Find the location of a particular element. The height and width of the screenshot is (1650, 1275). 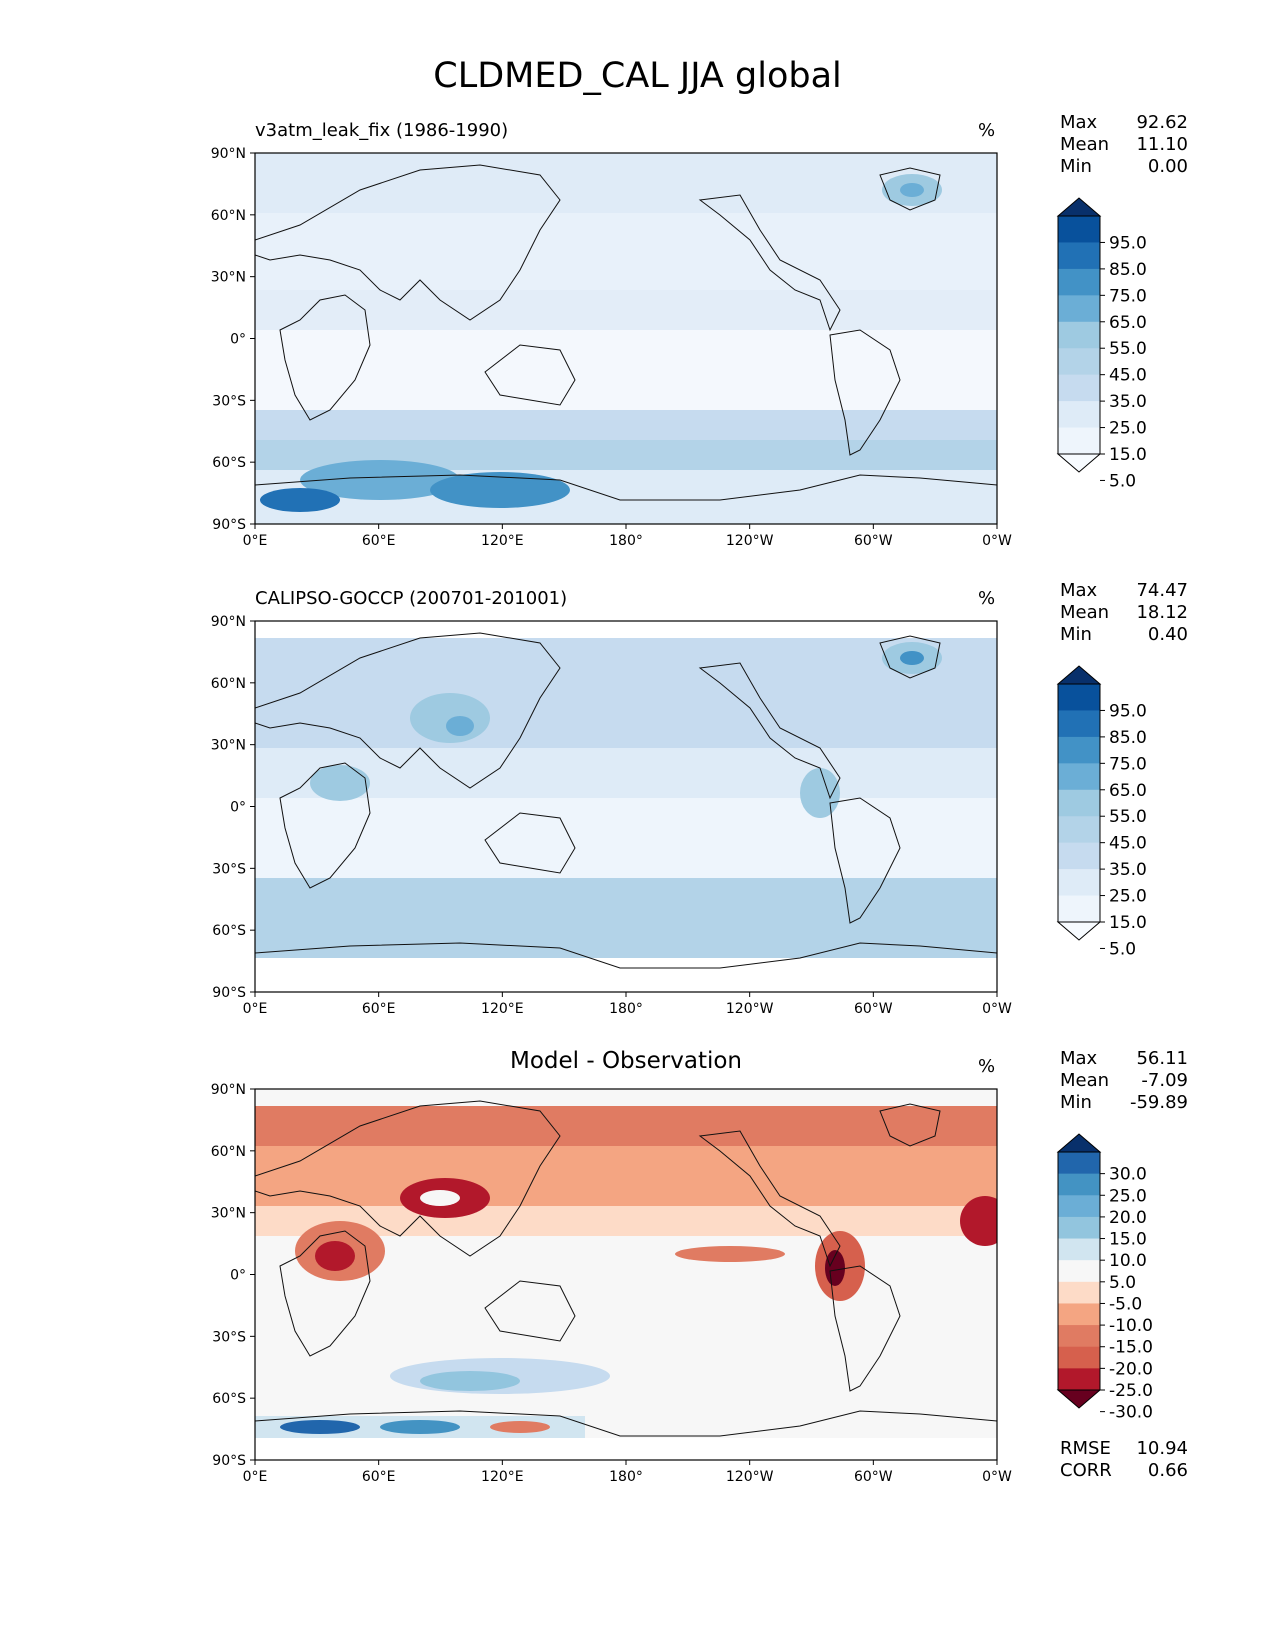

mean-value: 18.12 is located at coordinates (1162, 612).